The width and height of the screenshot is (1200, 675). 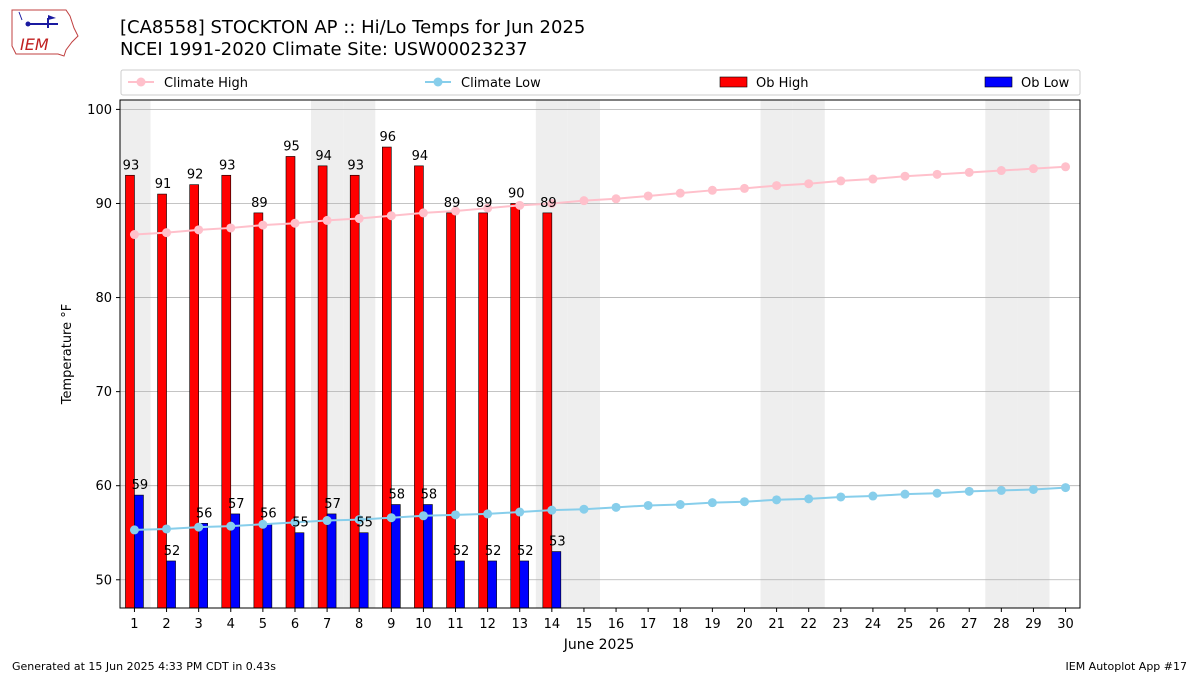 What do you see at coordinates (429, 495) in the screenshot?
I see `ob-low-label-day-10: 58` at bounding box center [429, 495].